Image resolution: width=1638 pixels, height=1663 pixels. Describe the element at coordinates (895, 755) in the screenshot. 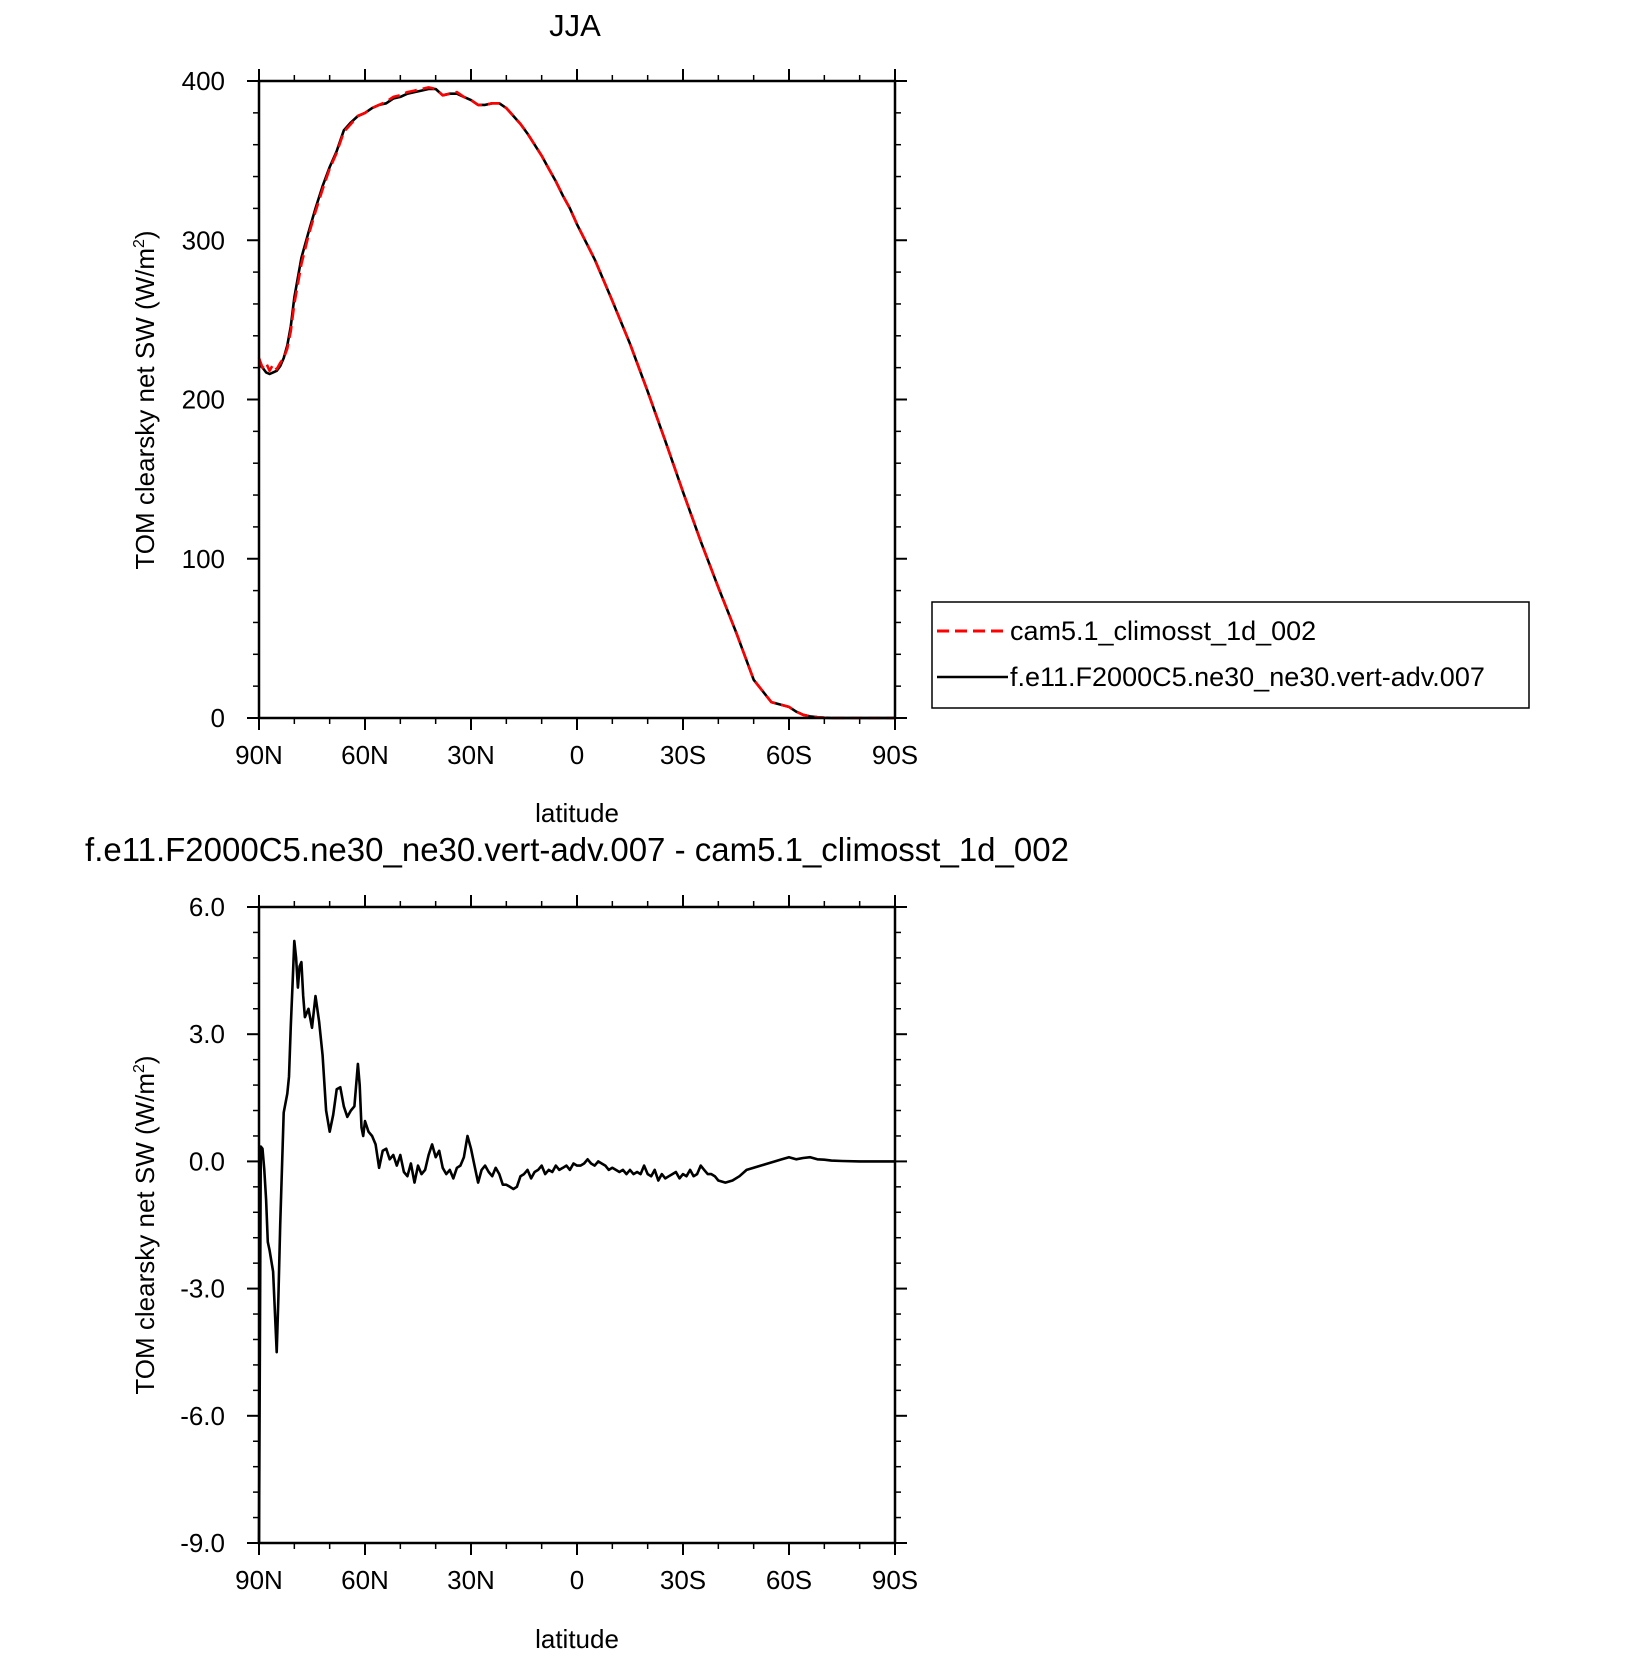

I see `top-x-tick-label: 90S` at that location.